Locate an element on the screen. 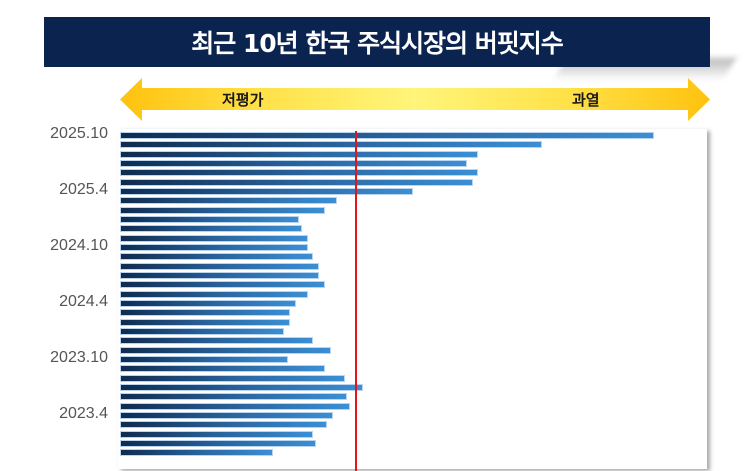 Image resolution: width=755 pixels, height=471 pixels. double-arrow-icon is located at coordinates (415, 99).